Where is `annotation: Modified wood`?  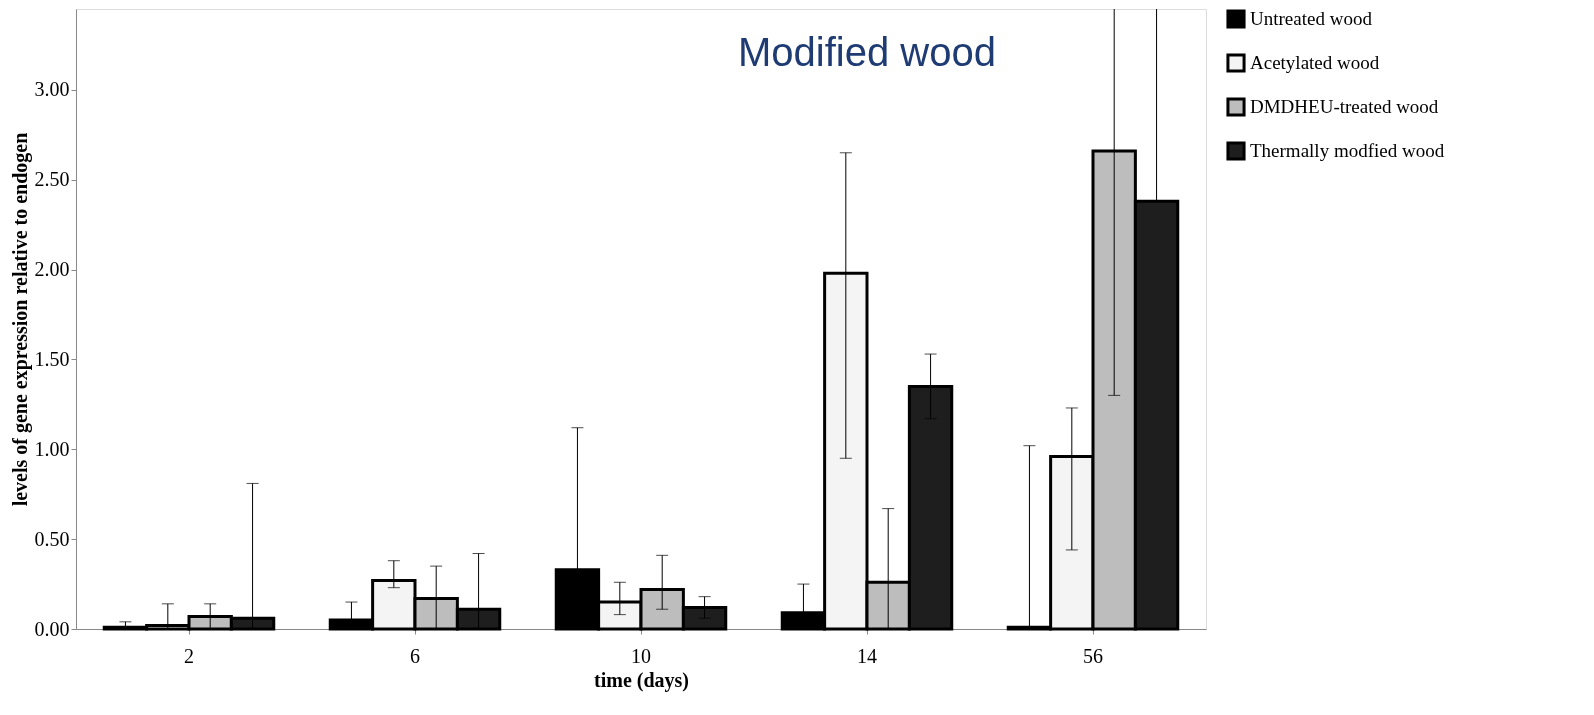
annotation: Modified wood is located at coordinates (867, 52).